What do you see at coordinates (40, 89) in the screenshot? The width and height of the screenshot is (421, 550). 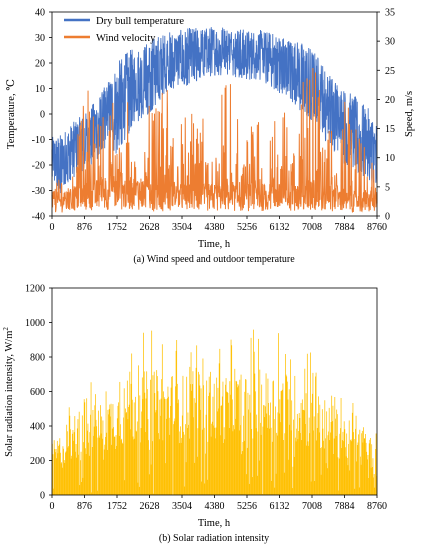 I see `y-tick-label: 10` at bounding box center [40, 89].